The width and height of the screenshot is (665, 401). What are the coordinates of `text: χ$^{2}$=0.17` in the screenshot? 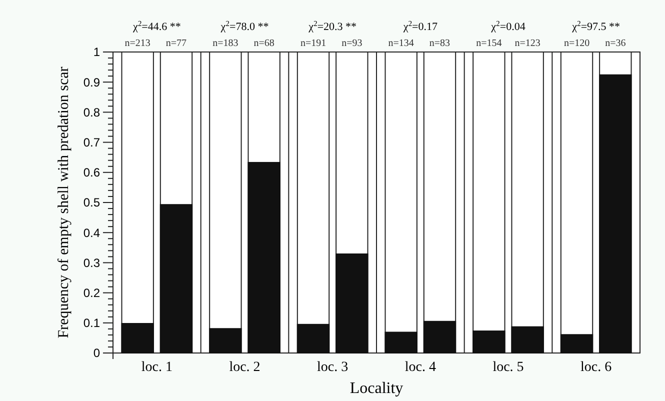 It's located at (420, 25).